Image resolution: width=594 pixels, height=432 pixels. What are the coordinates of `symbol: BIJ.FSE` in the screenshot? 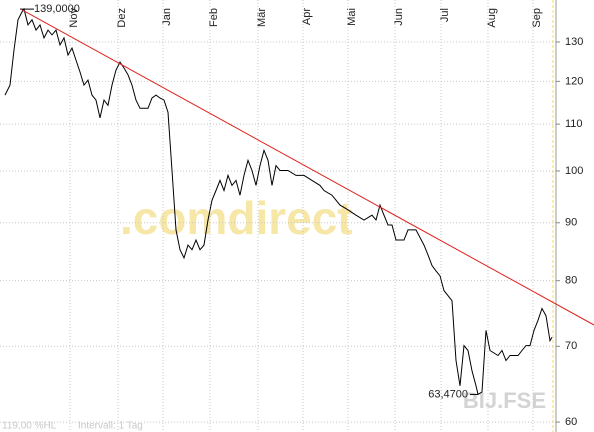 It's located at (504, 400).